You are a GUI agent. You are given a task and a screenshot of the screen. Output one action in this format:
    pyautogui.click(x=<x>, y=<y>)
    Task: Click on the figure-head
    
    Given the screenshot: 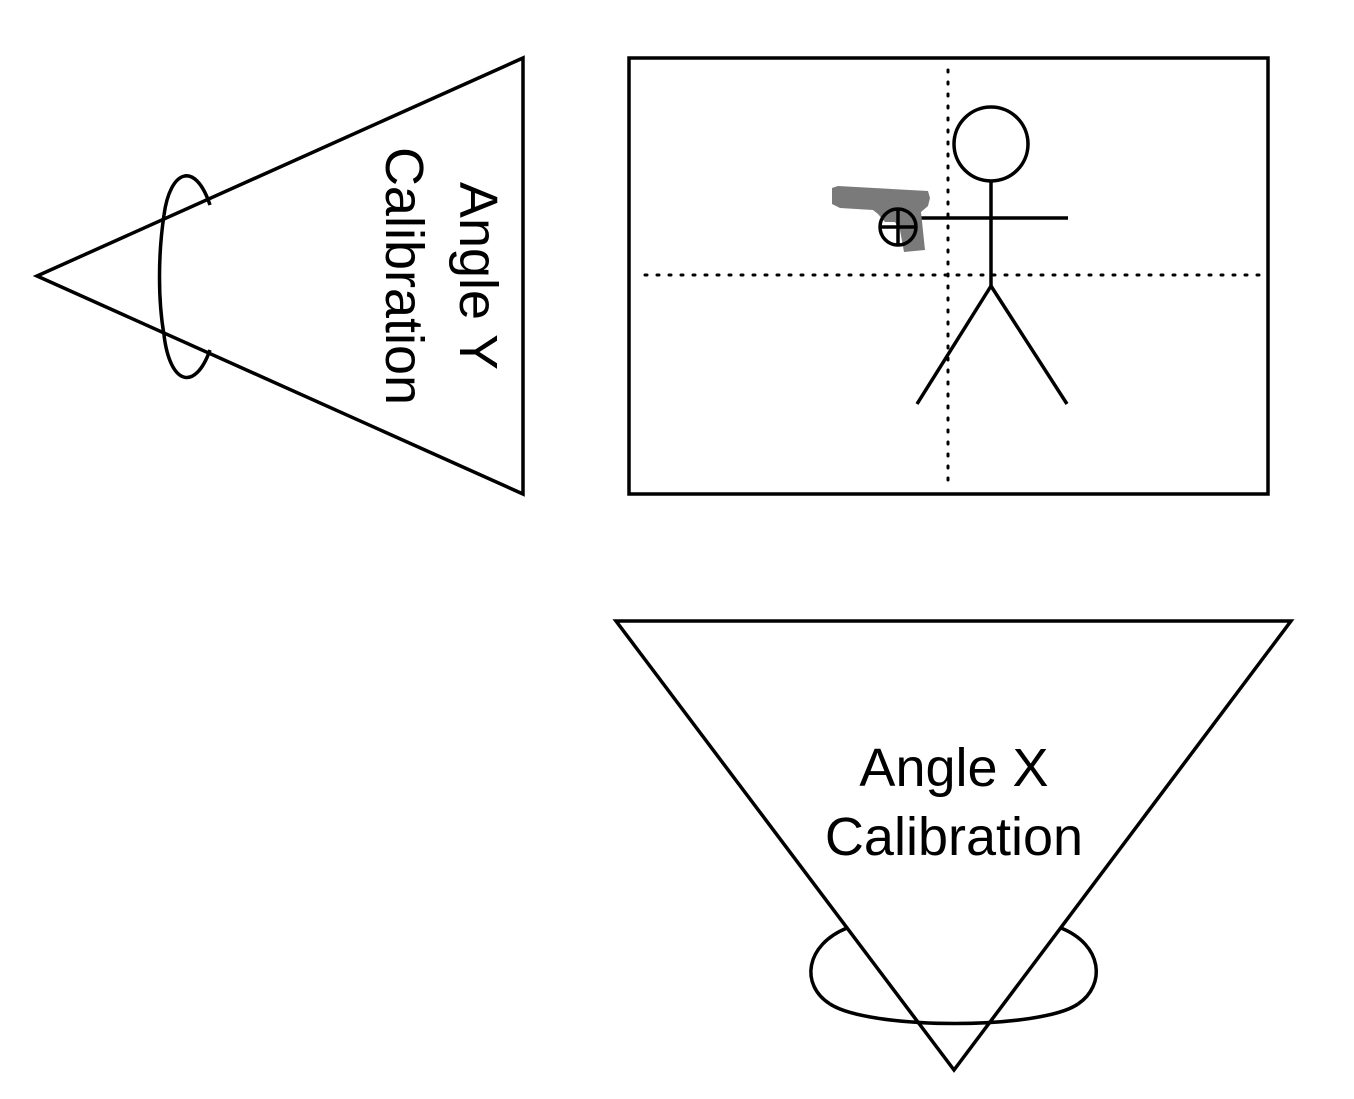 What is the action you would take?
    pyautogui.click(x=991, y=144)
    